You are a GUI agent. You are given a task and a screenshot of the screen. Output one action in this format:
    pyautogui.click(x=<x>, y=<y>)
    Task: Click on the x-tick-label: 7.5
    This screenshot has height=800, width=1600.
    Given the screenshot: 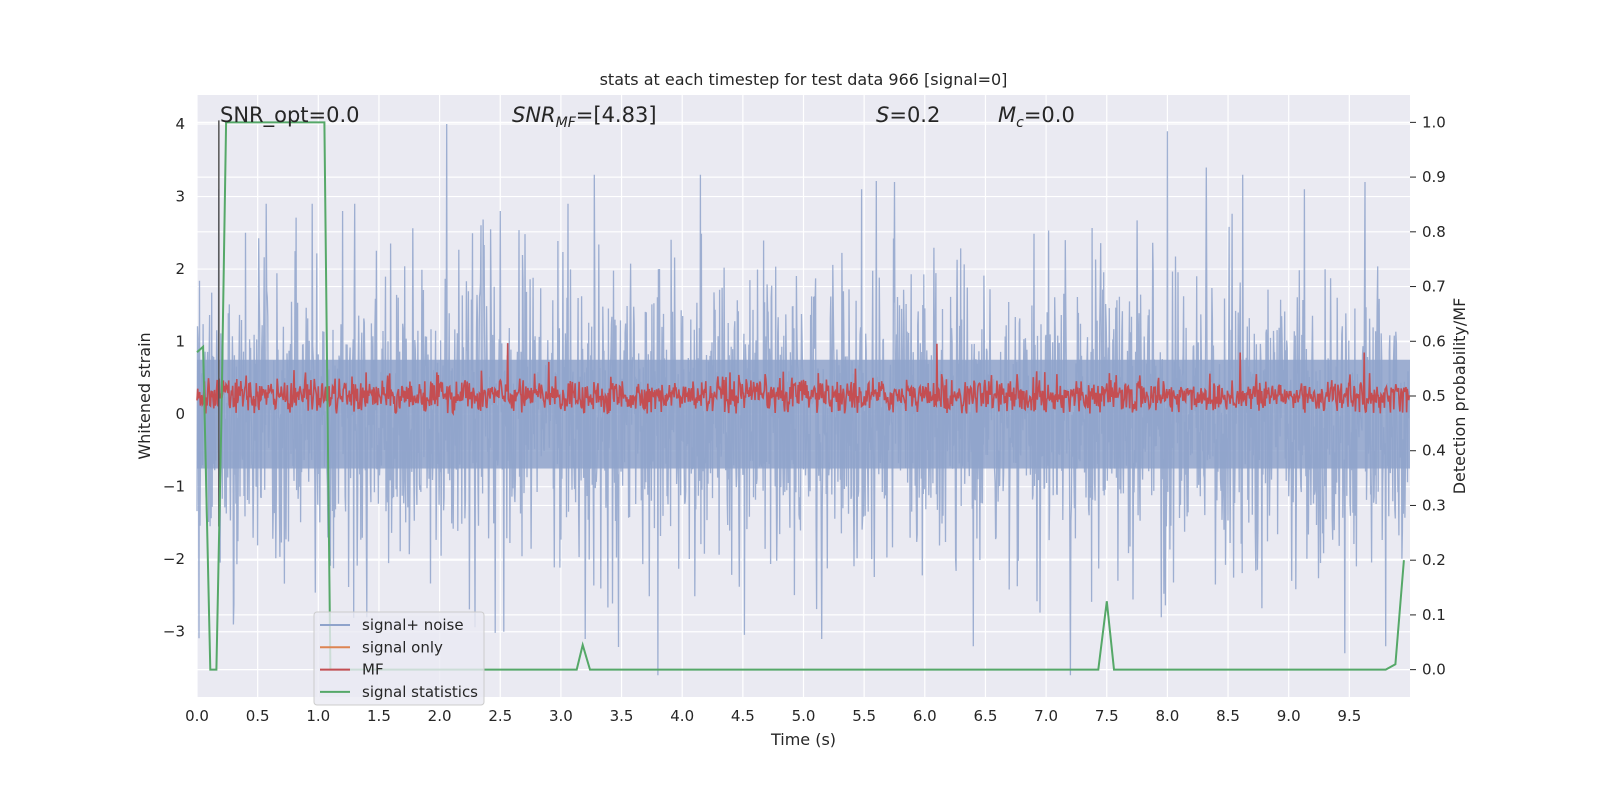 What is the action you would take?
    pyautogui.click(x=1107, y=716)
    